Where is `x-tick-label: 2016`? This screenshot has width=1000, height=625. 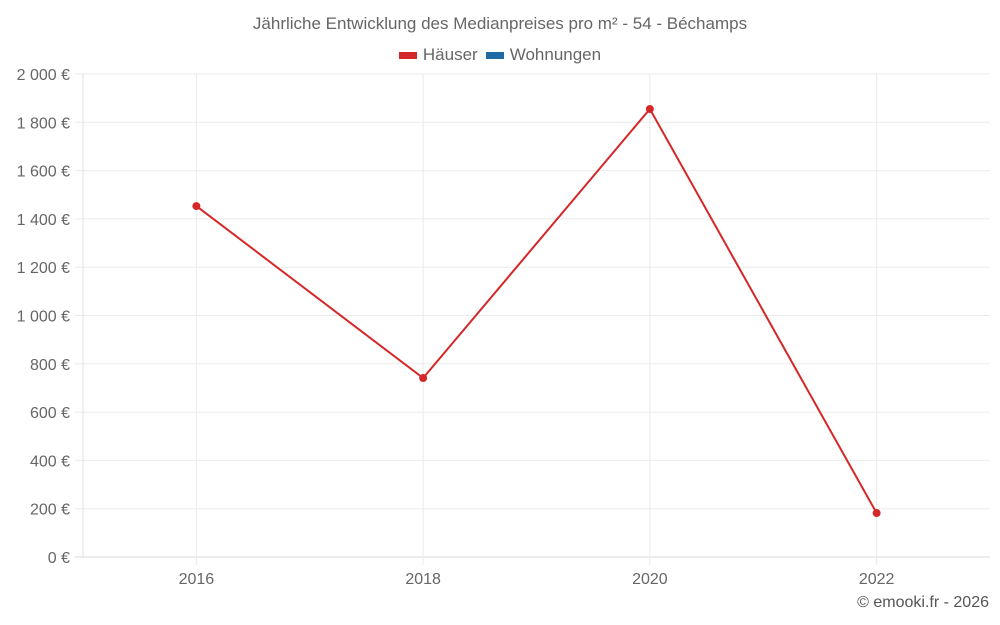 x-tick-label: 2016 is located at coordinates (197, 579).